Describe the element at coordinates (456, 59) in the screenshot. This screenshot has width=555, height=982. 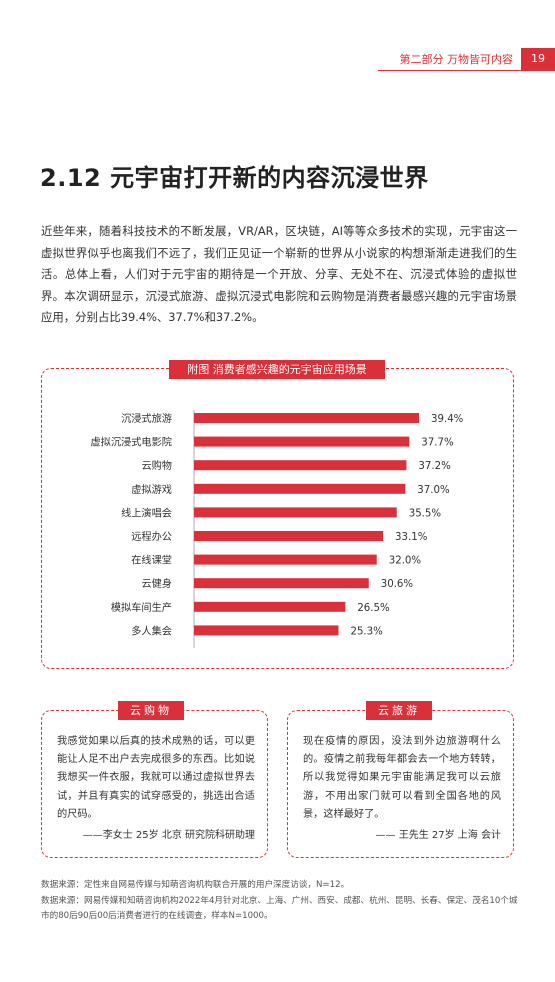
I see `section-label: 第二部分 万物皆可内容` at that location.